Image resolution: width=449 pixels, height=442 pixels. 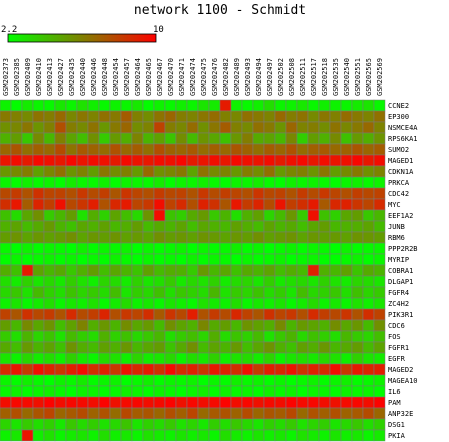 What do you see at coordinates (149, 77) in the screenshot?
I see `column-label: GSM202465` at bounding box center [149, 77].